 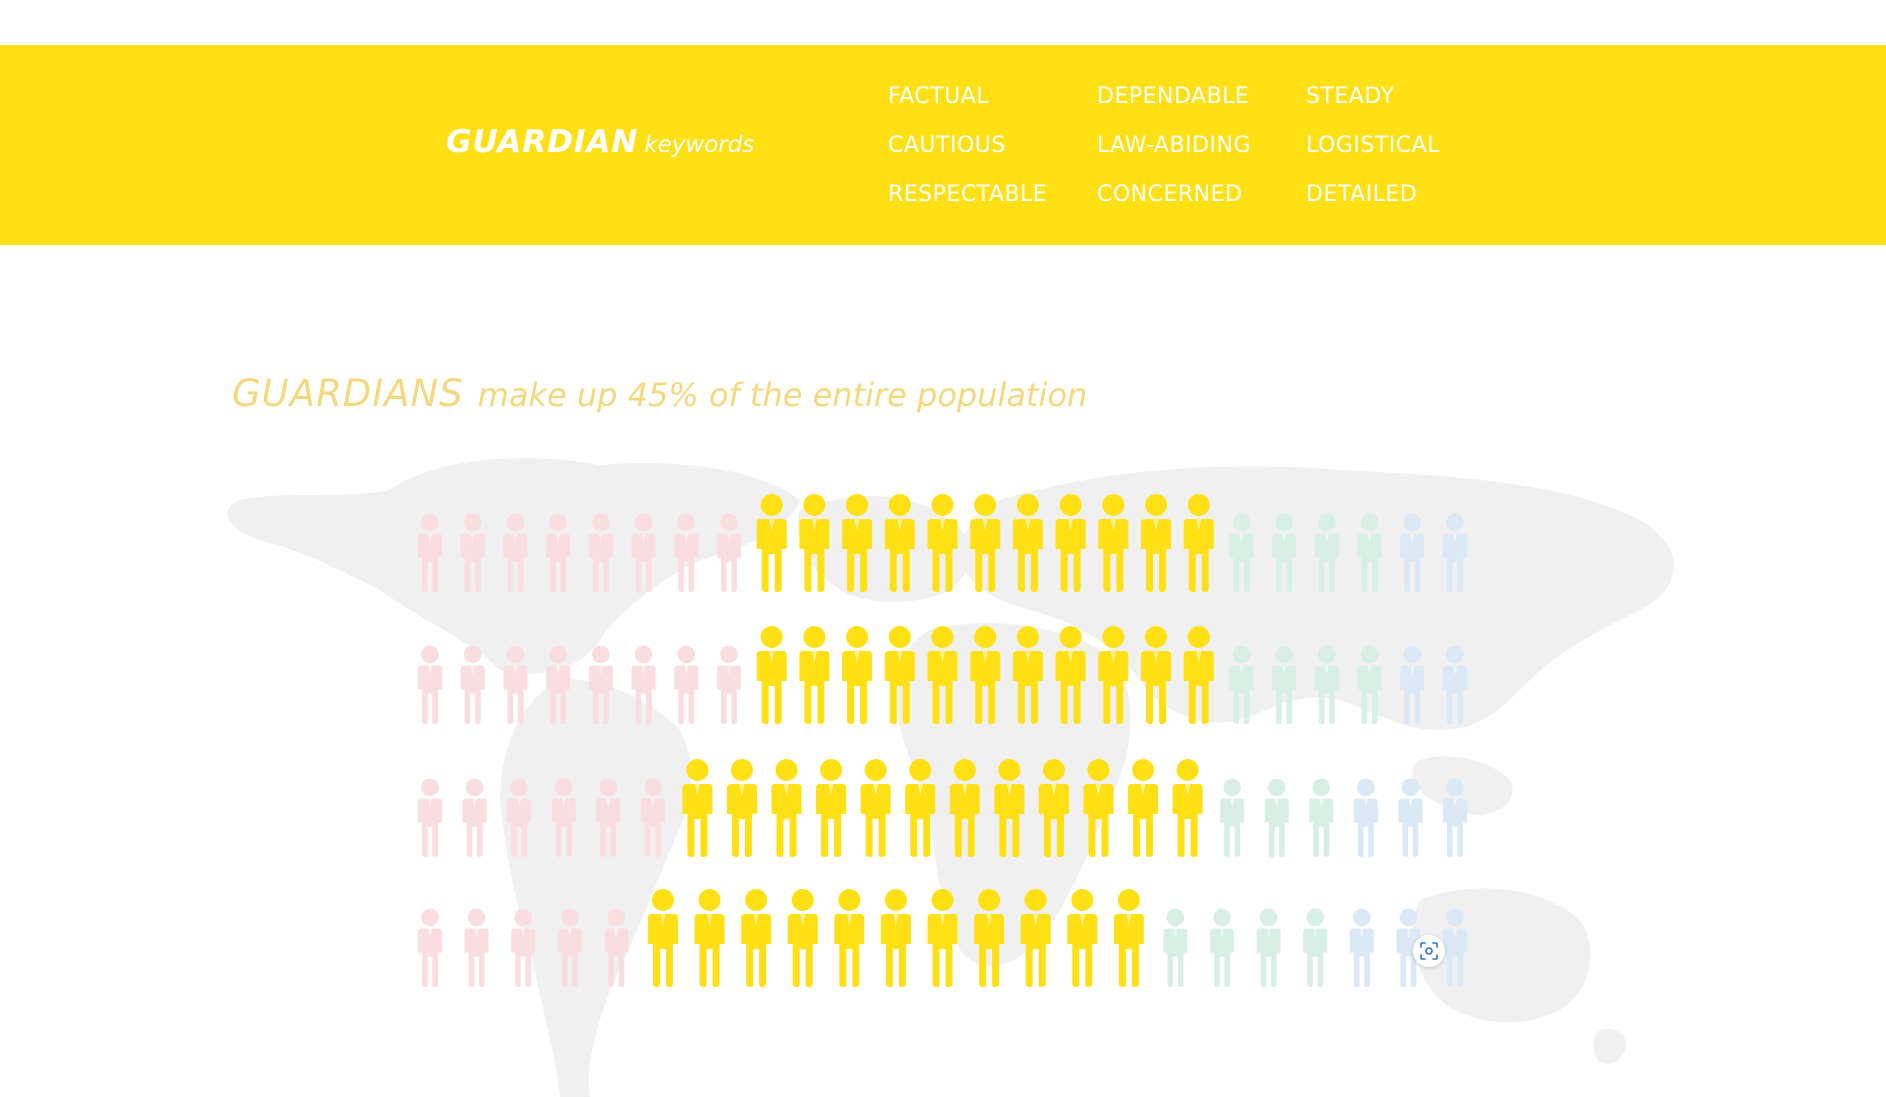 What do you see at coordinates (699, 145) in the screenshot?
I see `band-title-sub: keywords` at bounding box center [699, 145].